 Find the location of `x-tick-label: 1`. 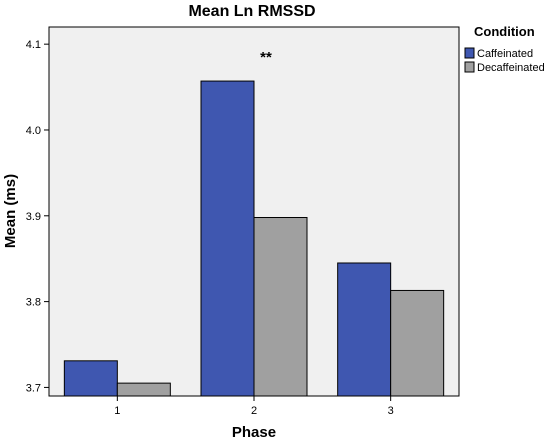

x-tick-label: 1 is located at coordinates (117, 411).